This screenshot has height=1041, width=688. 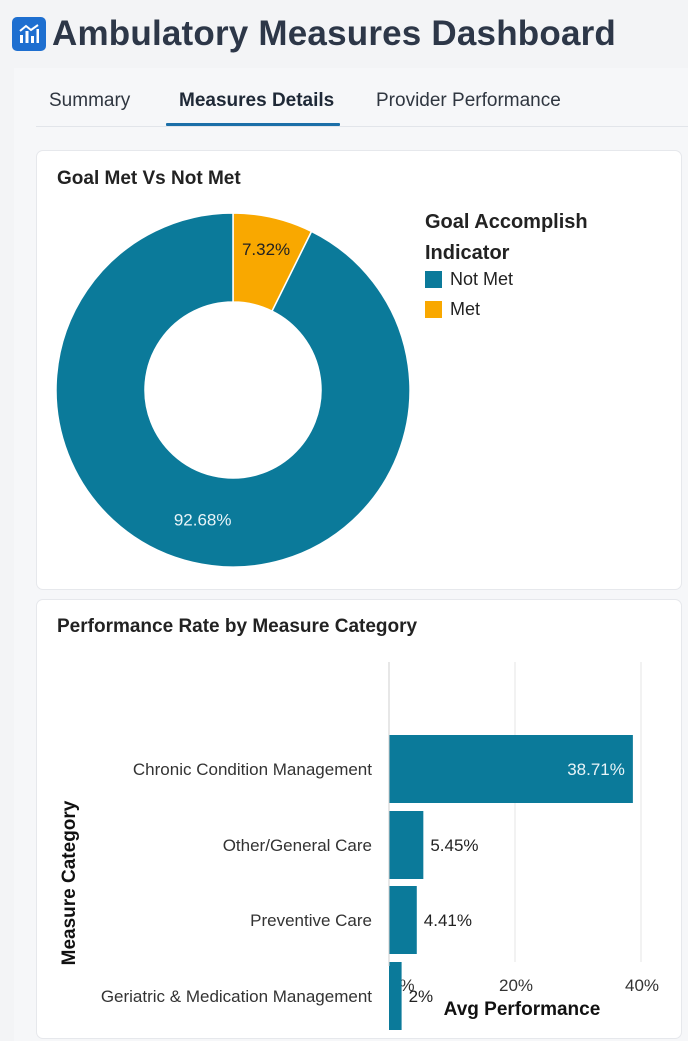 I want to click on chart-icon, so click(x=29, y=34).